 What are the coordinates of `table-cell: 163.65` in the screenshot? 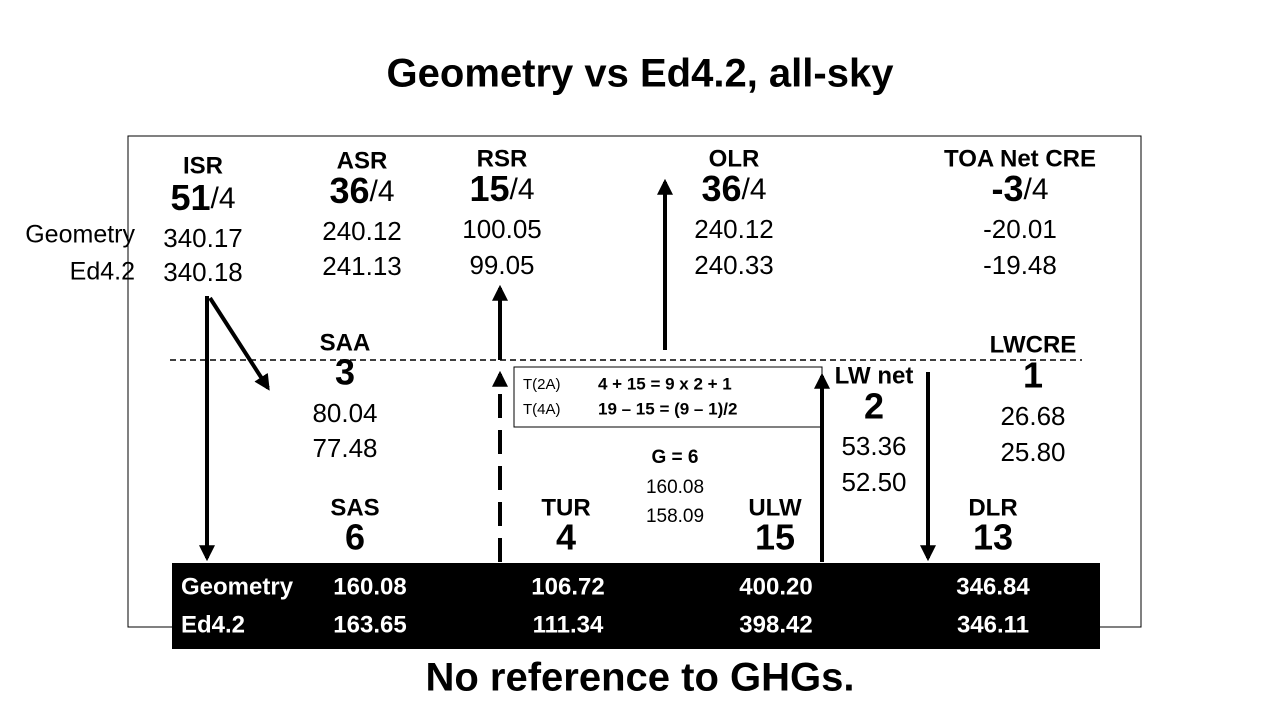 It's located at (369, 624).